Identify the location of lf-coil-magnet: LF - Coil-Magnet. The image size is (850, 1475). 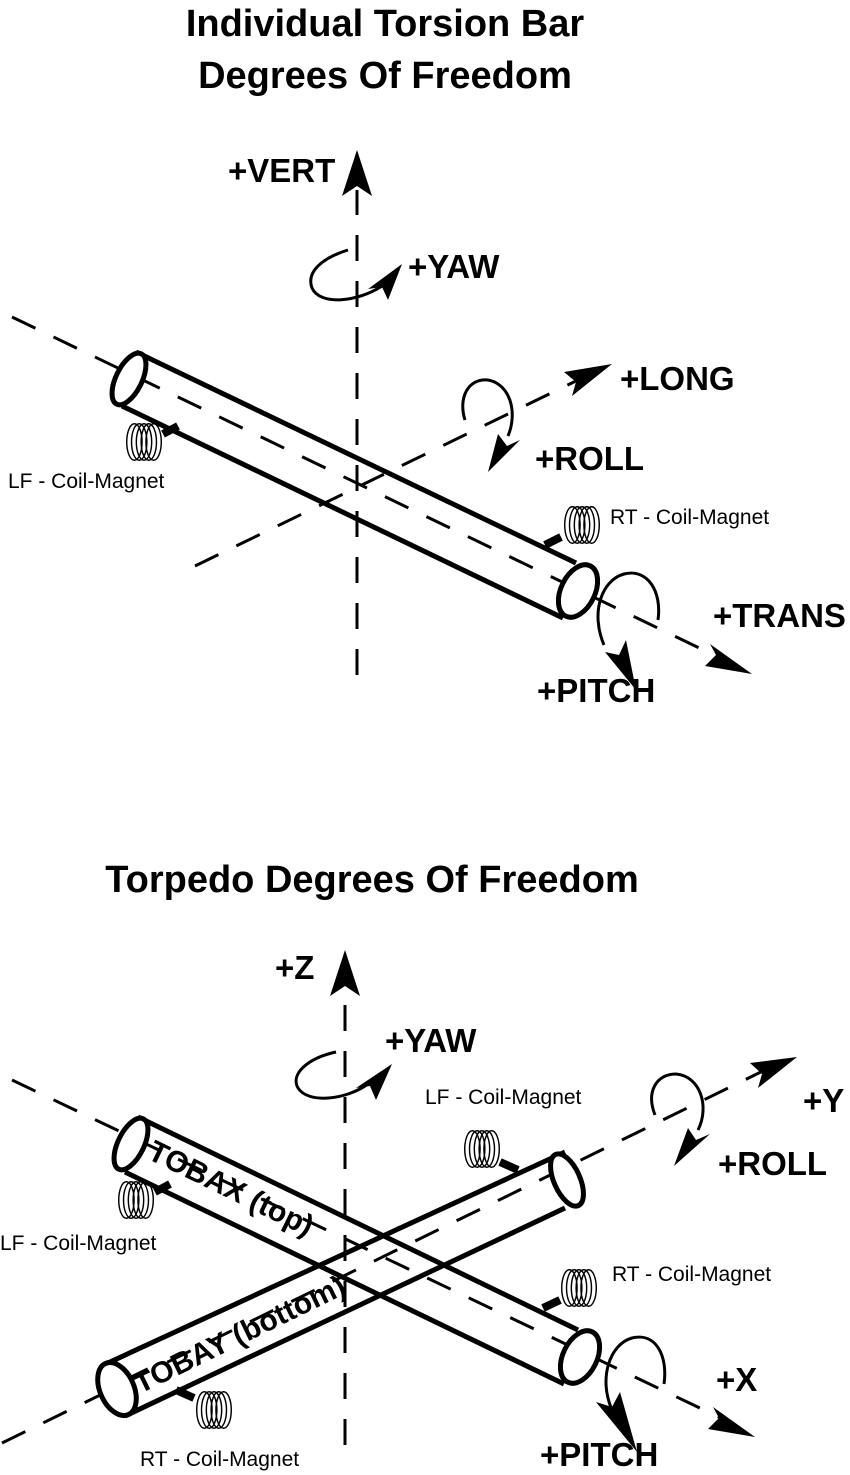
(94, 457).